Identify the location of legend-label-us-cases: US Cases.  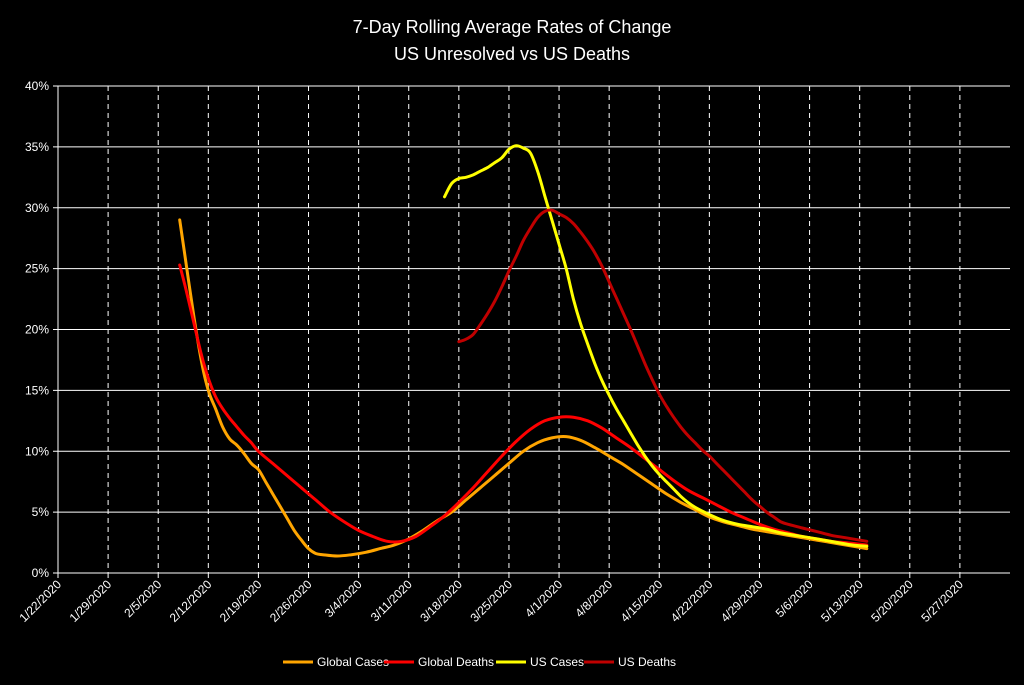
(557, 662).